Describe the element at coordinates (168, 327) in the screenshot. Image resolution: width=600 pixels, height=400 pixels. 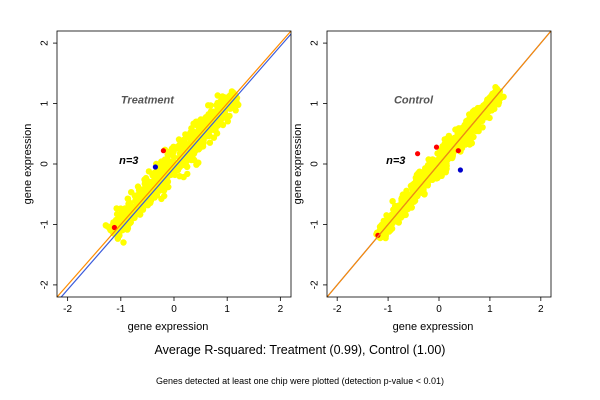
I see `x-axis-label: gene expression` at that location.